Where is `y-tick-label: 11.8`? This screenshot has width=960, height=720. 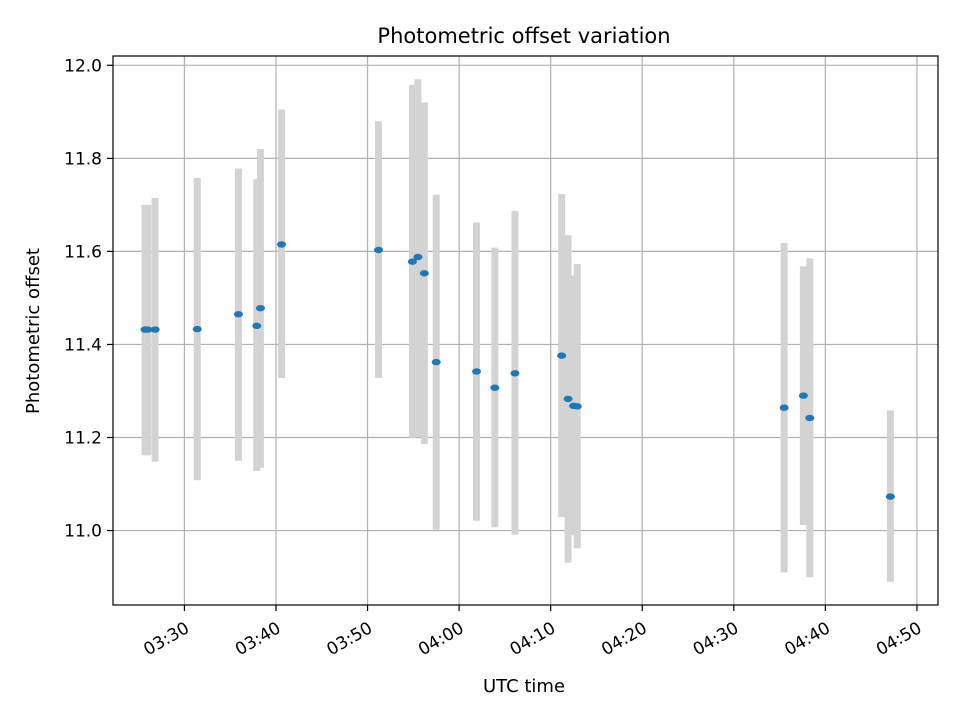 y-tick-label: 11.8 is located at coordinates (83, 159).